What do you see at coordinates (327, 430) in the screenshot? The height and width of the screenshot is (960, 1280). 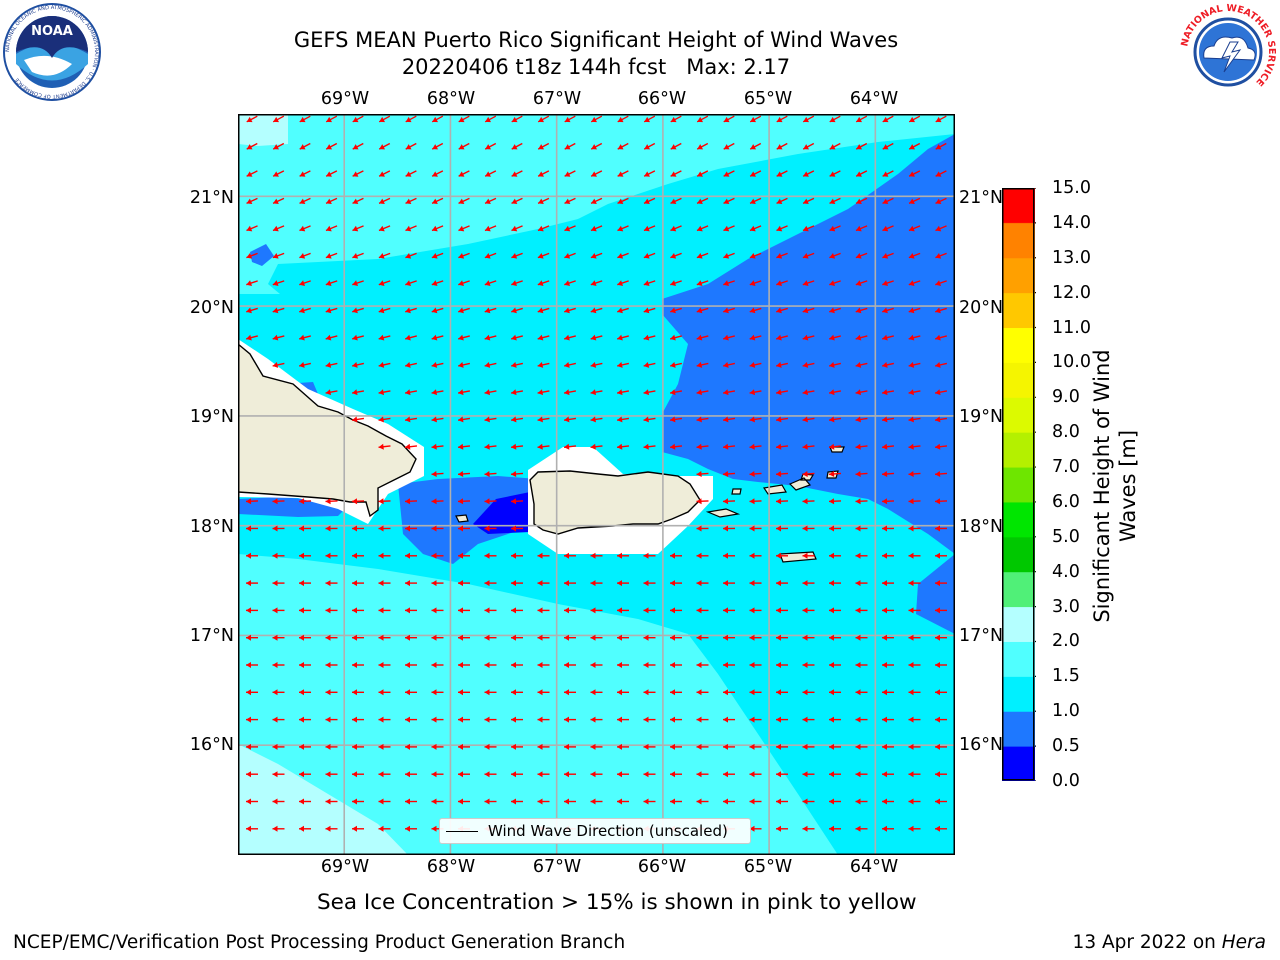 I see `land-hispaniola` at bounding box center [327, 430].